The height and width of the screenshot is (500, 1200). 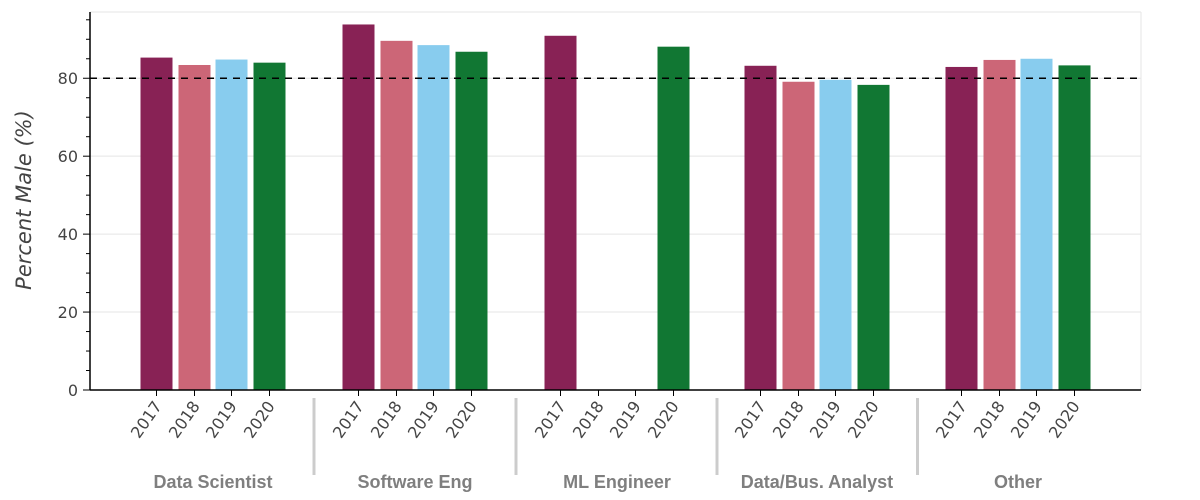 I want to click on group-label: Data/Bus. Analyst, so click(x=817, y=482).